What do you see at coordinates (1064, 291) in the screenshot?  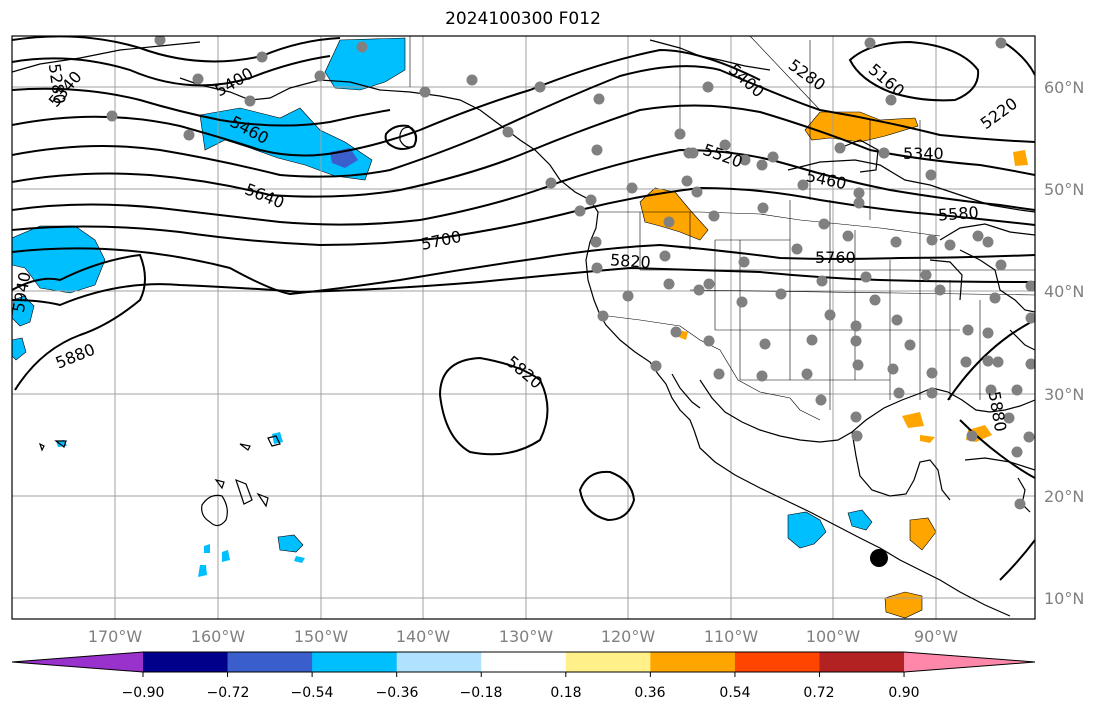 I see `lat-label: 40°N` at bounding box center [1064, 291].